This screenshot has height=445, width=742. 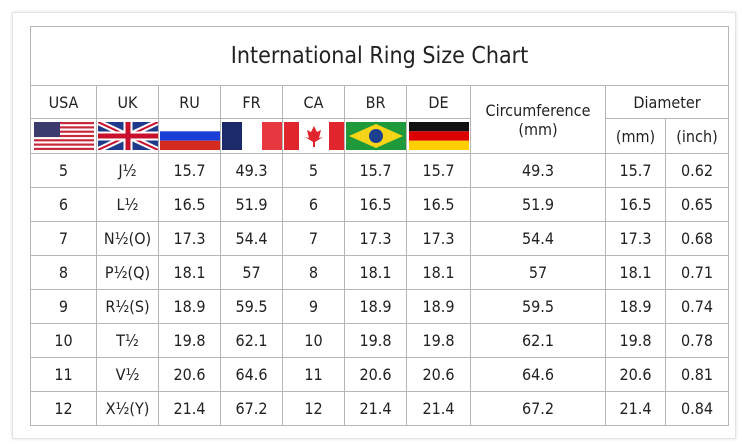 I want to click on germany-flag-cell, so click(x=438, y=136).